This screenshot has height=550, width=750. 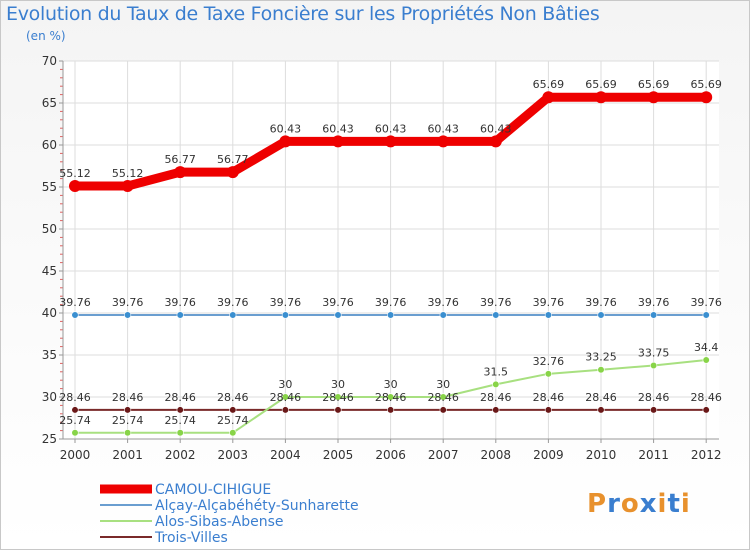 I want to click on data-label: 32.76, so click(x=549, y=361).